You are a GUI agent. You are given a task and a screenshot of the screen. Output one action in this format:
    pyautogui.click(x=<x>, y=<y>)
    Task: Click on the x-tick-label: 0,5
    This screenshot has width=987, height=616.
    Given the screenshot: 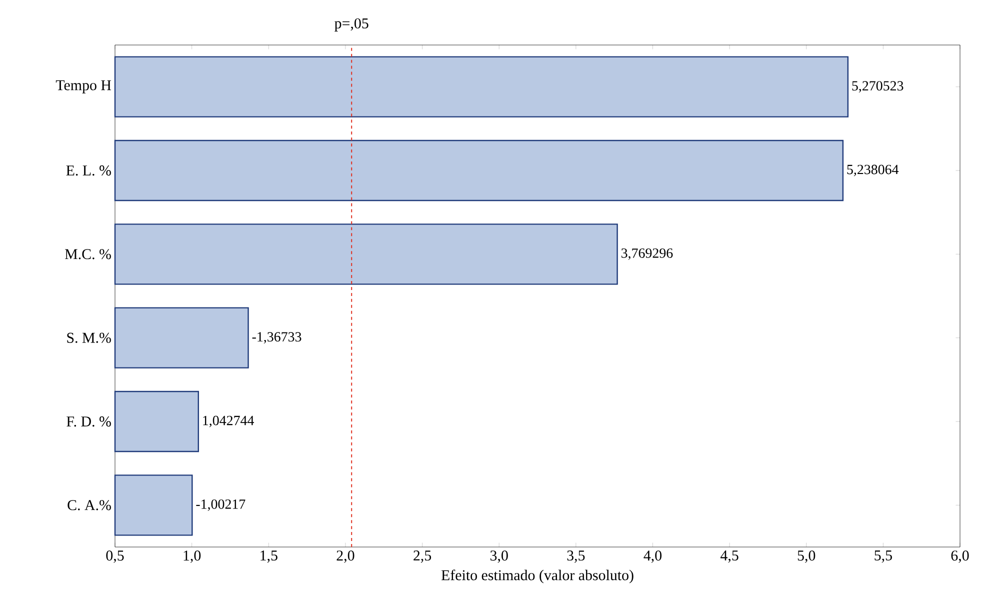 What is the action you would take?
    pyautogui.click(x=115, y=556)
    